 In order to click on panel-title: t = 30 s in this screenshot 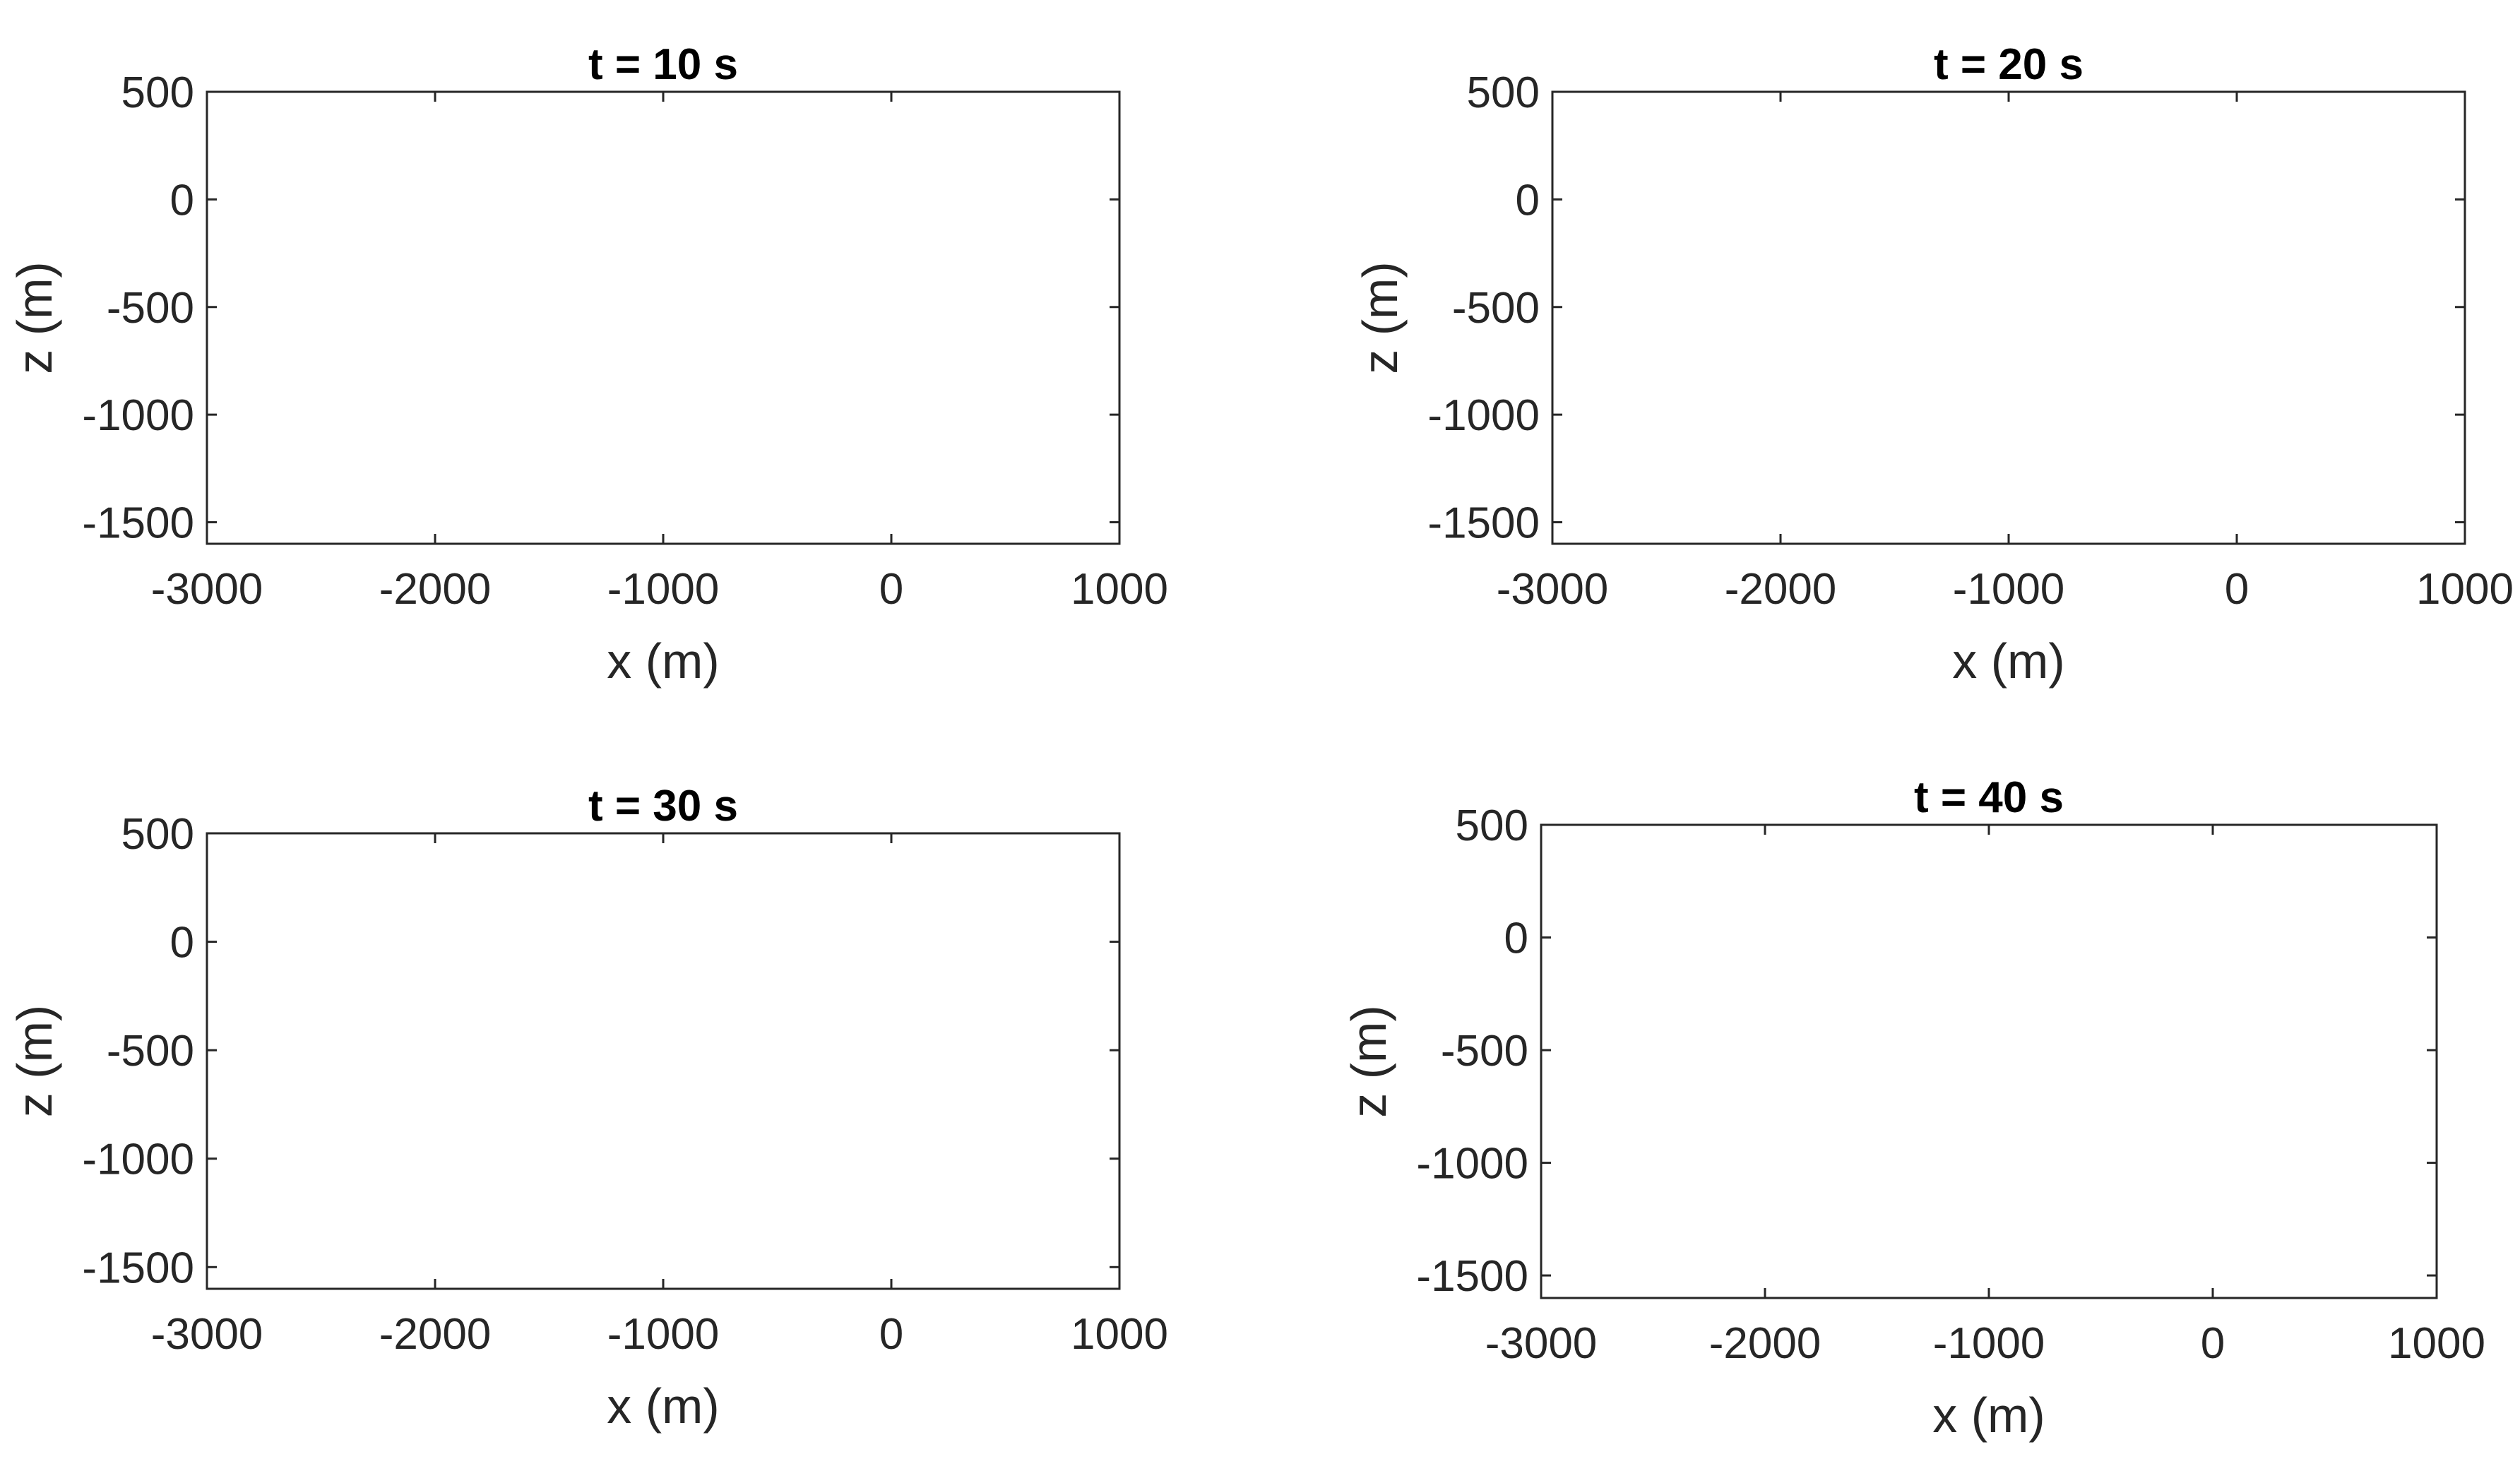, I will do `click(663, 806)`.